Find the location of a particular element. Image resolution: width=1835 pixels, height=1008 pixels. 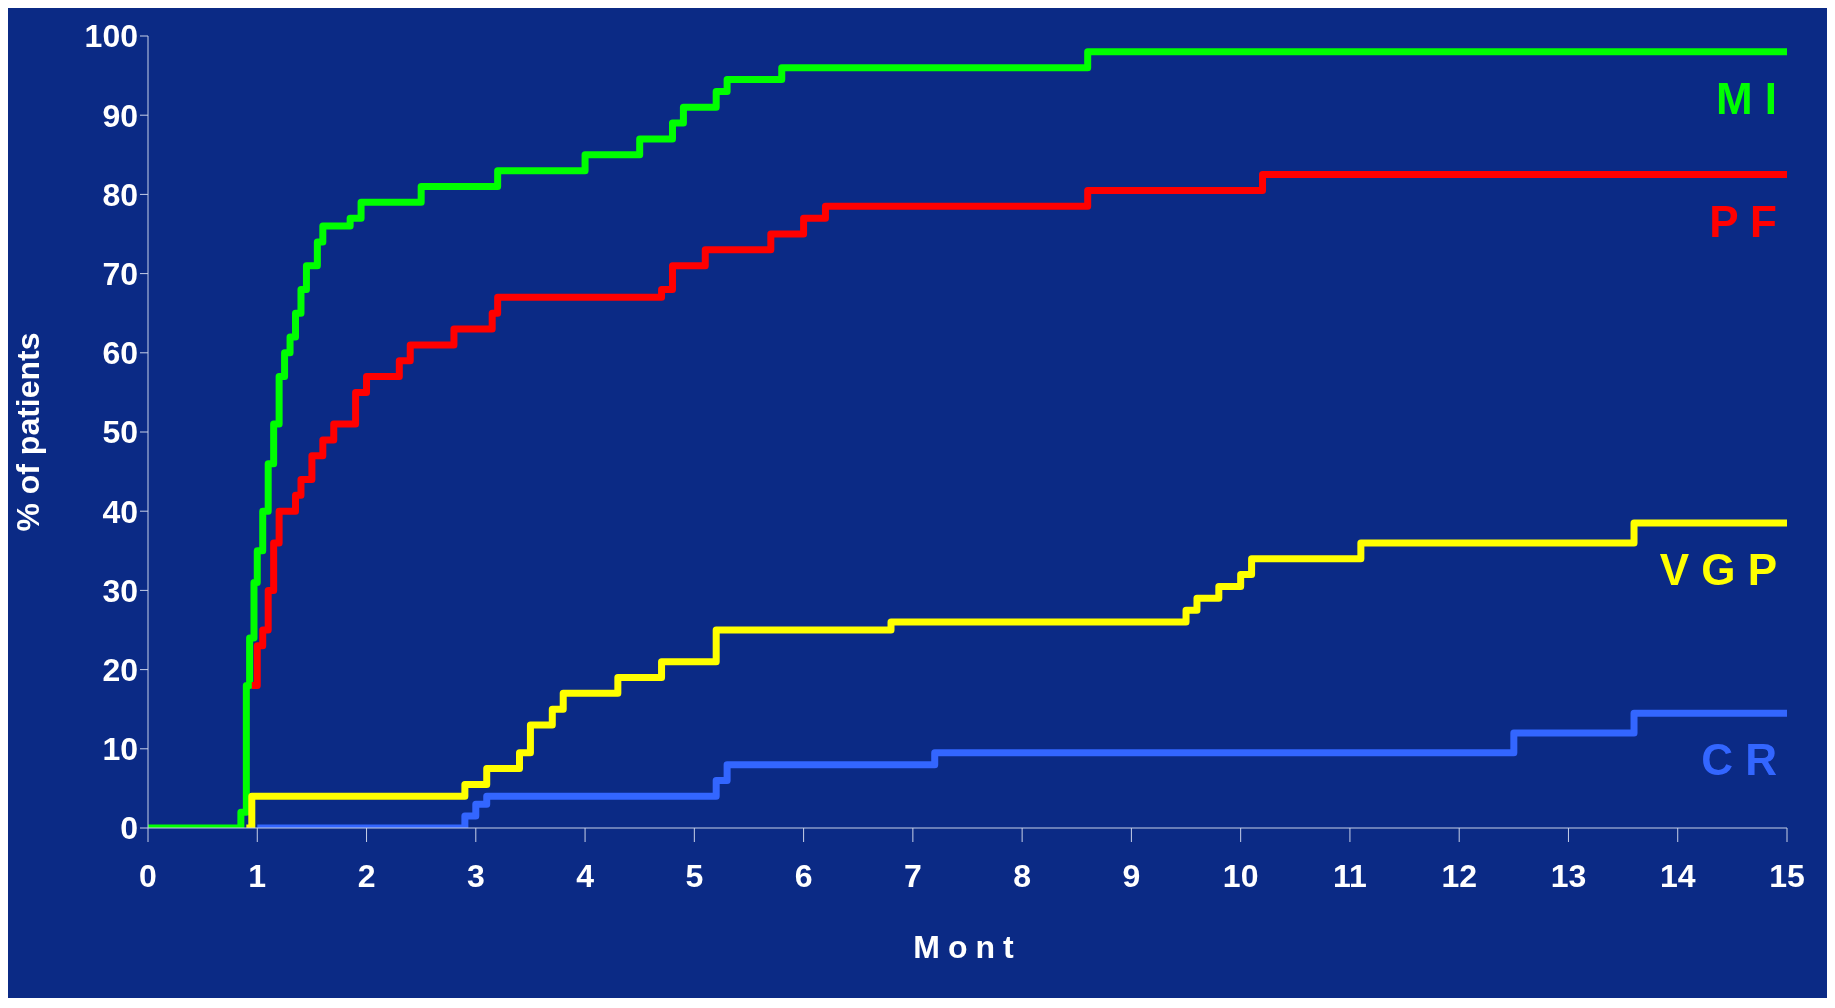

y-tick-label: 60 is located at coordinates (120, 353).